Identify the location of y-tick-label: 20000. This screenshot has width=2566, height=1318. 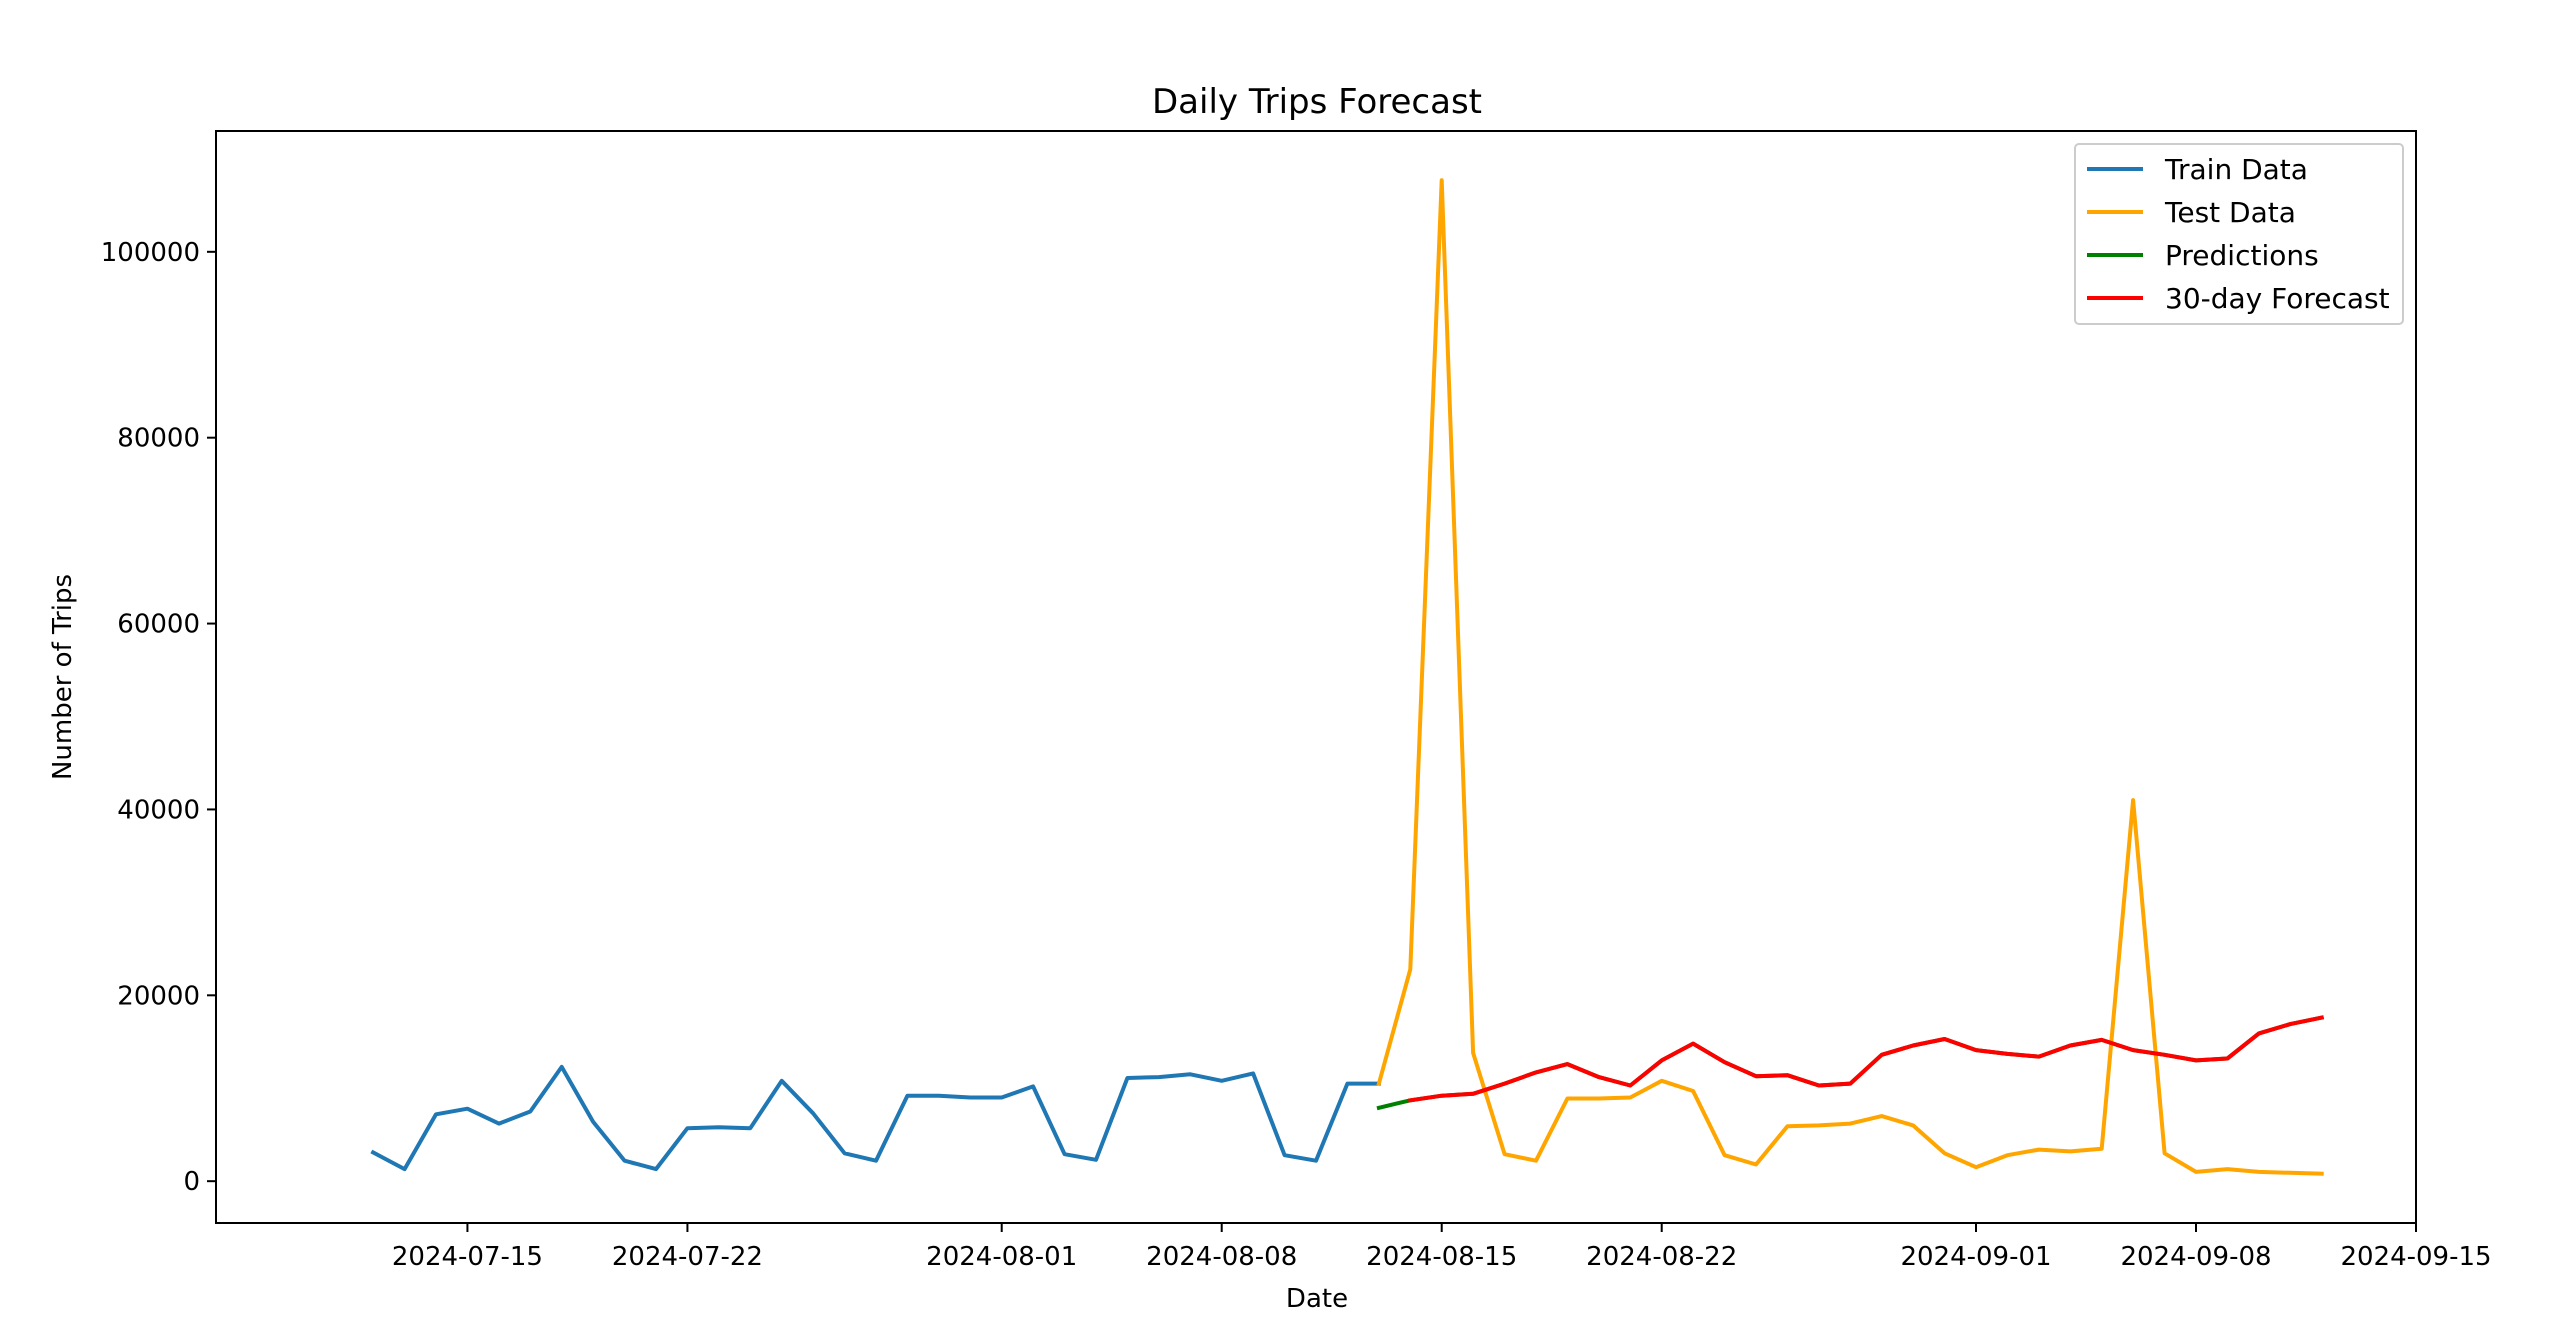
(158, 996).